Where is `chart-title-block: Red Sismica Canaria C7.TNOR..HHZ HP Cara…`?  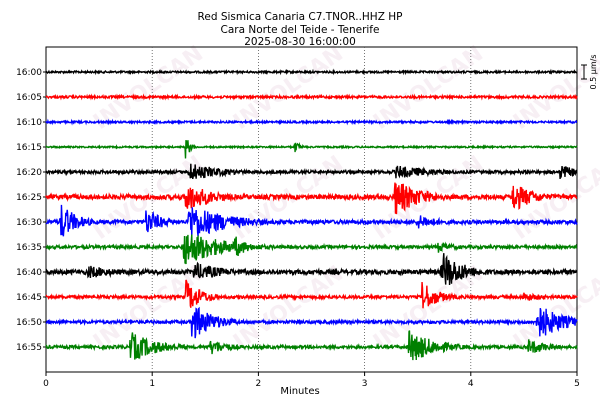 chart-title-block: Red Sismica Canaria C7.TNOR..HHZ HP Cara… is located at coordinates (300, 24).